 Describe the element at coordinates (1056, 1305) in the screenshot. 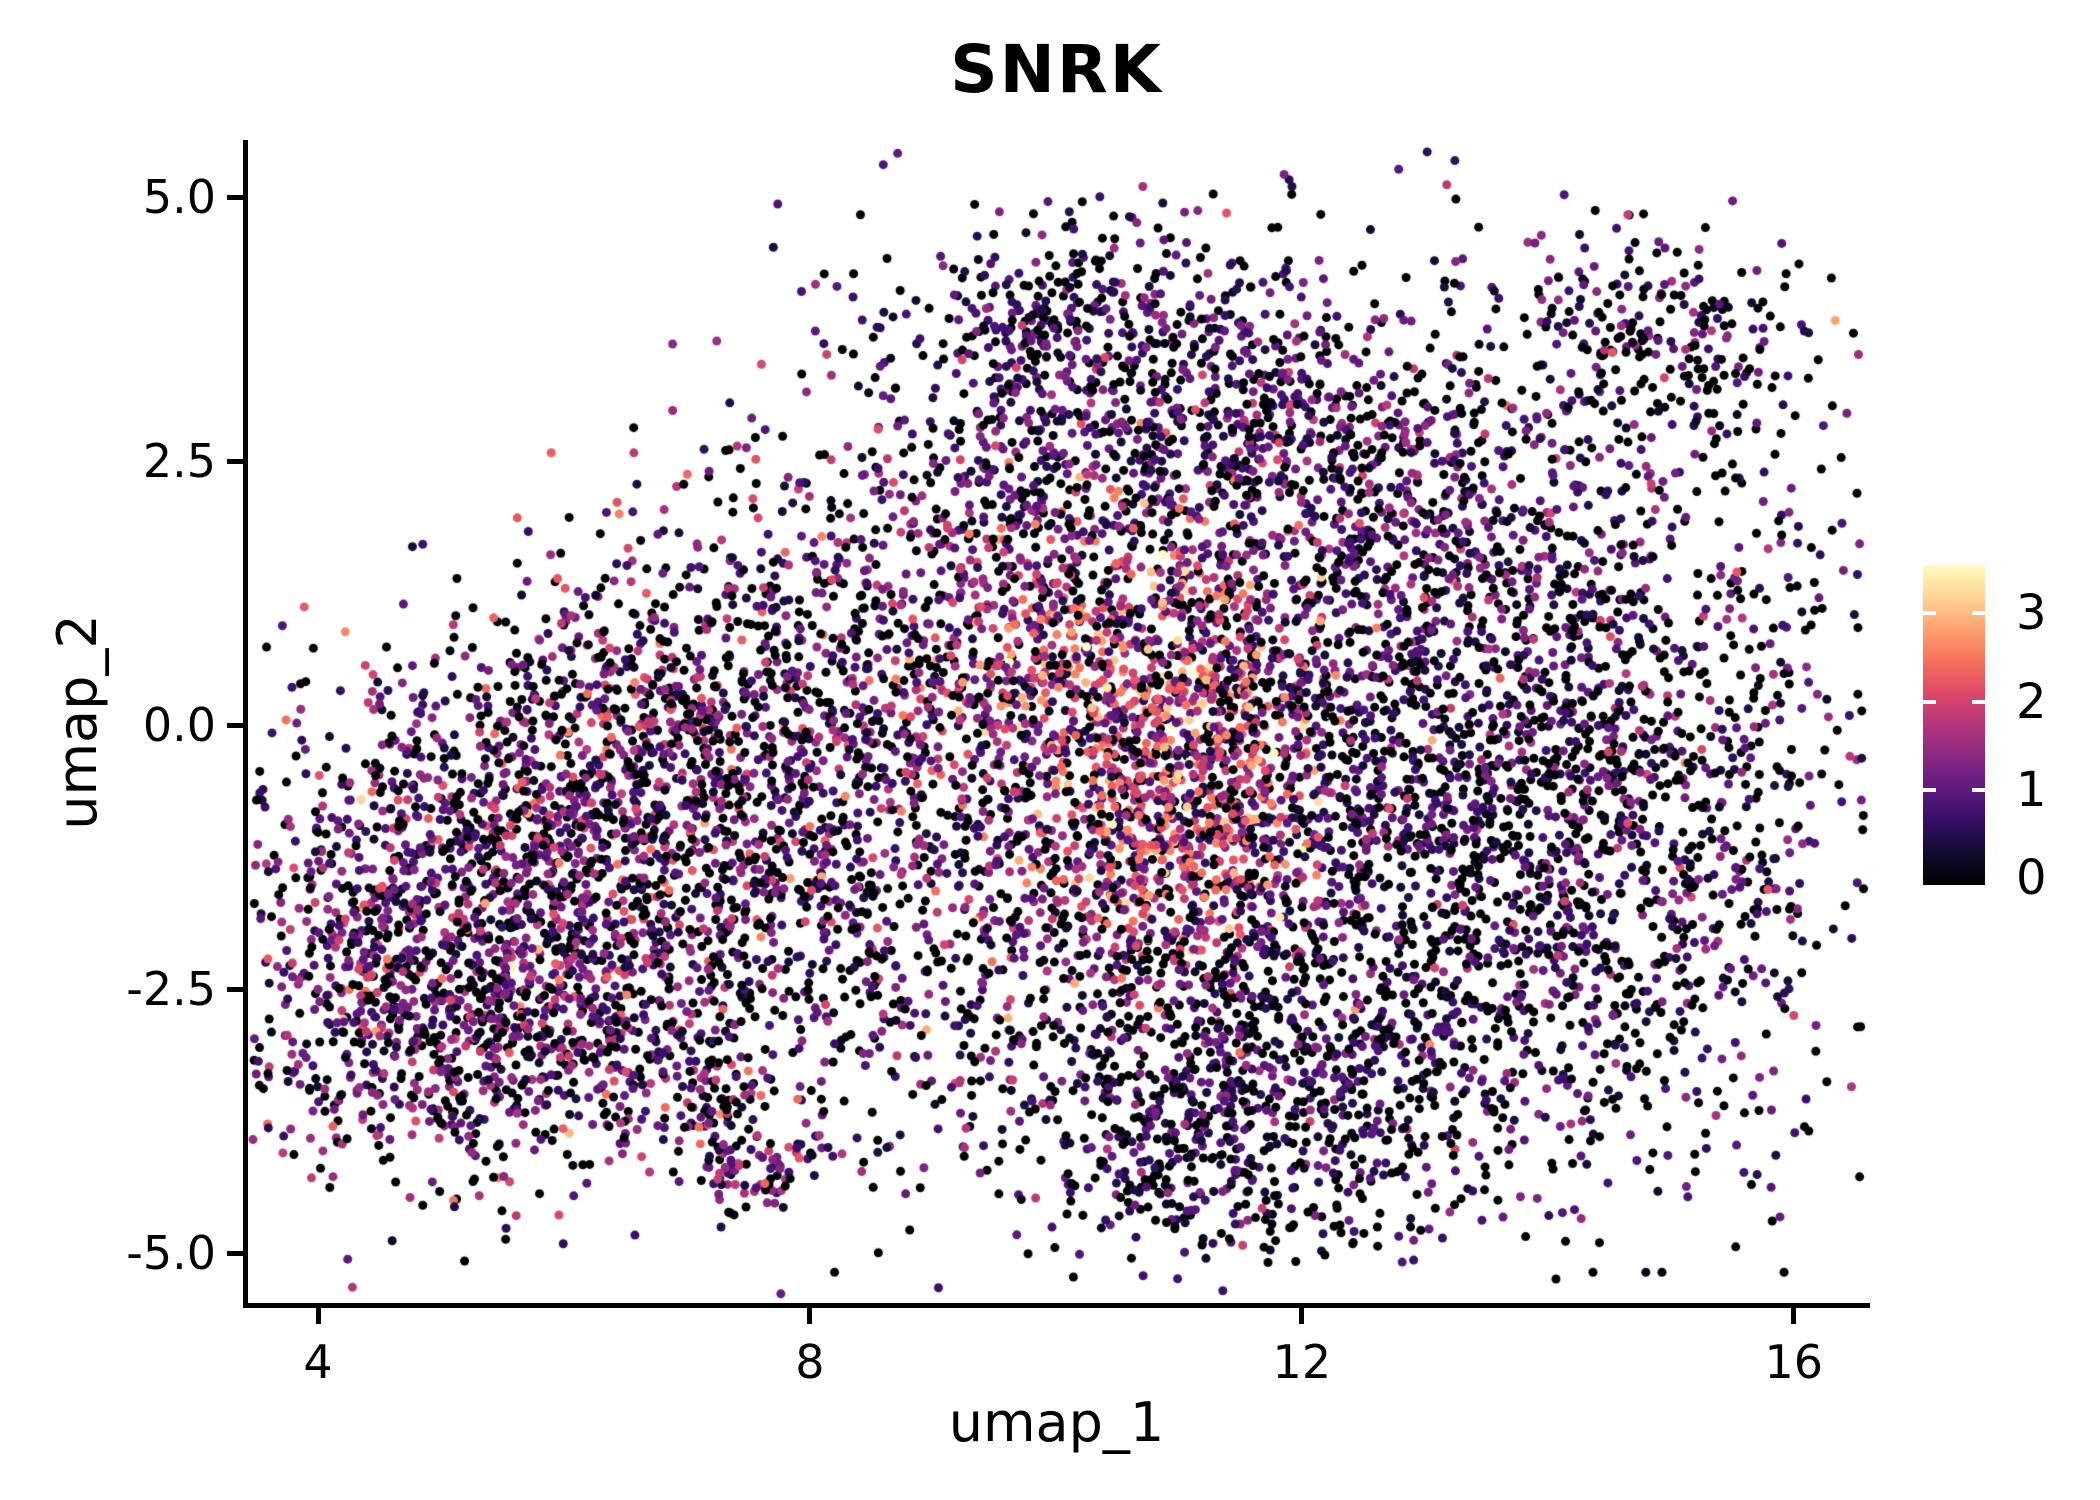

I see `x-axis-line` at that location.